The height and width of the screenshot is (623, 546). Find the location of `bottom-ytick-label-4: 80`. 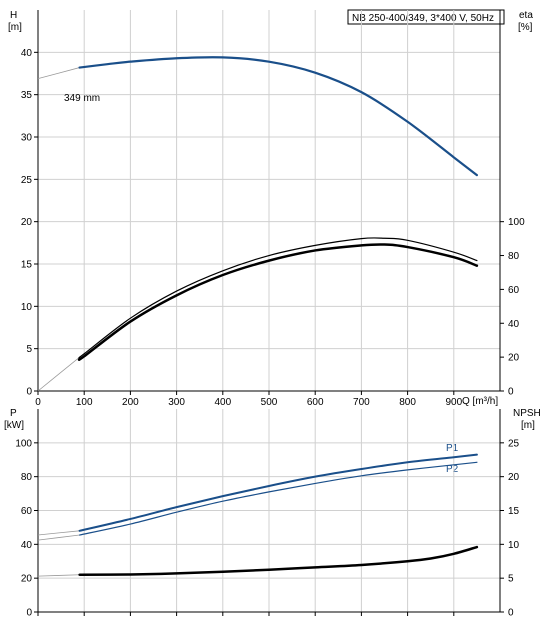

bottom-ytick-label-4: 80 is located at coordinates (27, 477).